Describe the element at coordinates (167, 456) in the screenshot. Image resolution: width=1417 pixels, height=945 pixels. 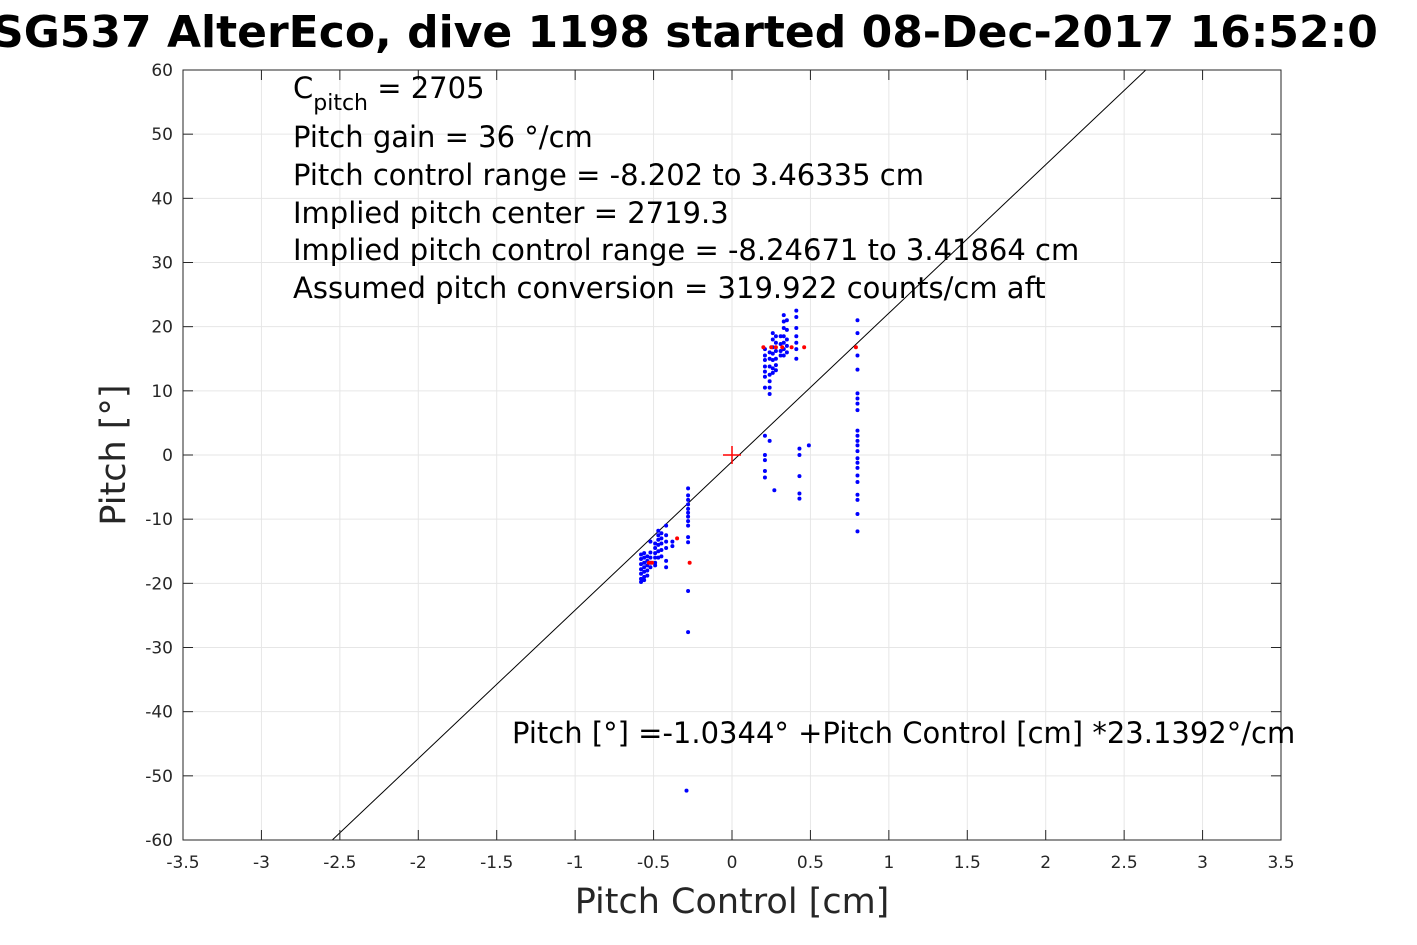
I see `y-tick-label: 0` at that location.